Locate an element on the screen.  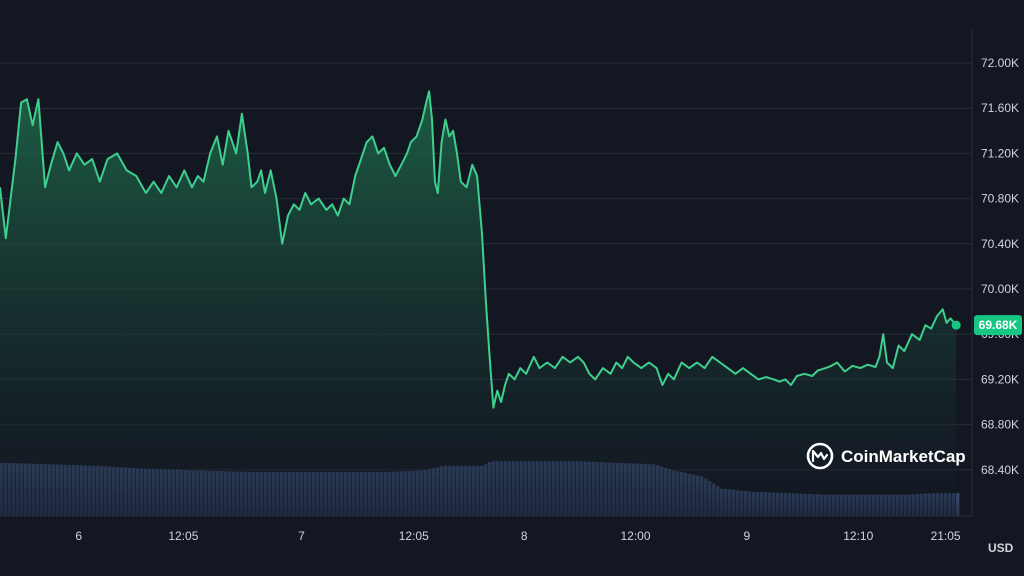
x-axis: 6 12:05 7 12:05 8 12:00 9 12:10 21:05 is located at coordinates (518, 536).